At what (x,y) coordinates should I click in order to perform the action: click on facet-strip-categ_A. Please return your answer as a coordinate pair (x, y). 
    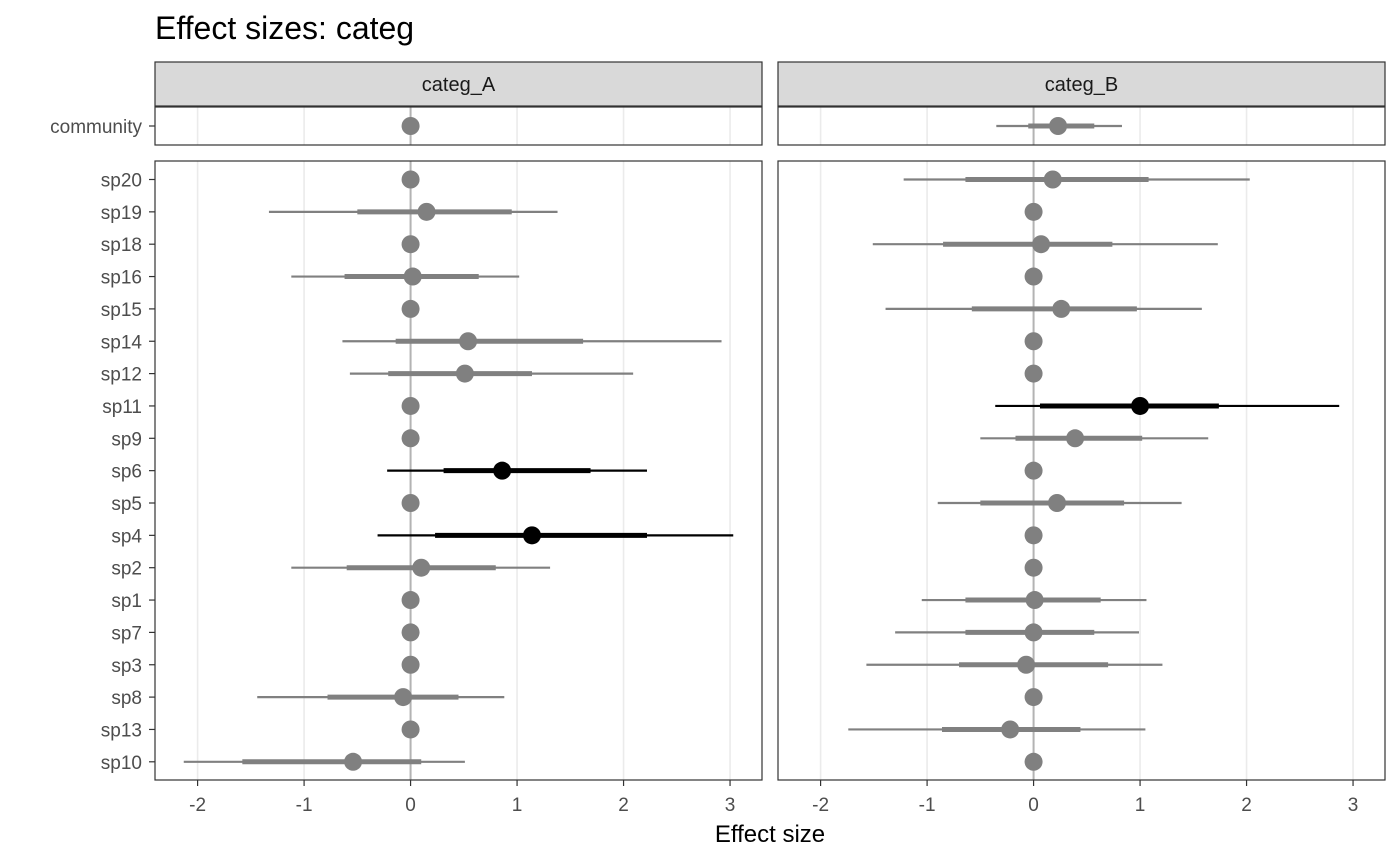
    Looking at the image, I should click on (458, 84).